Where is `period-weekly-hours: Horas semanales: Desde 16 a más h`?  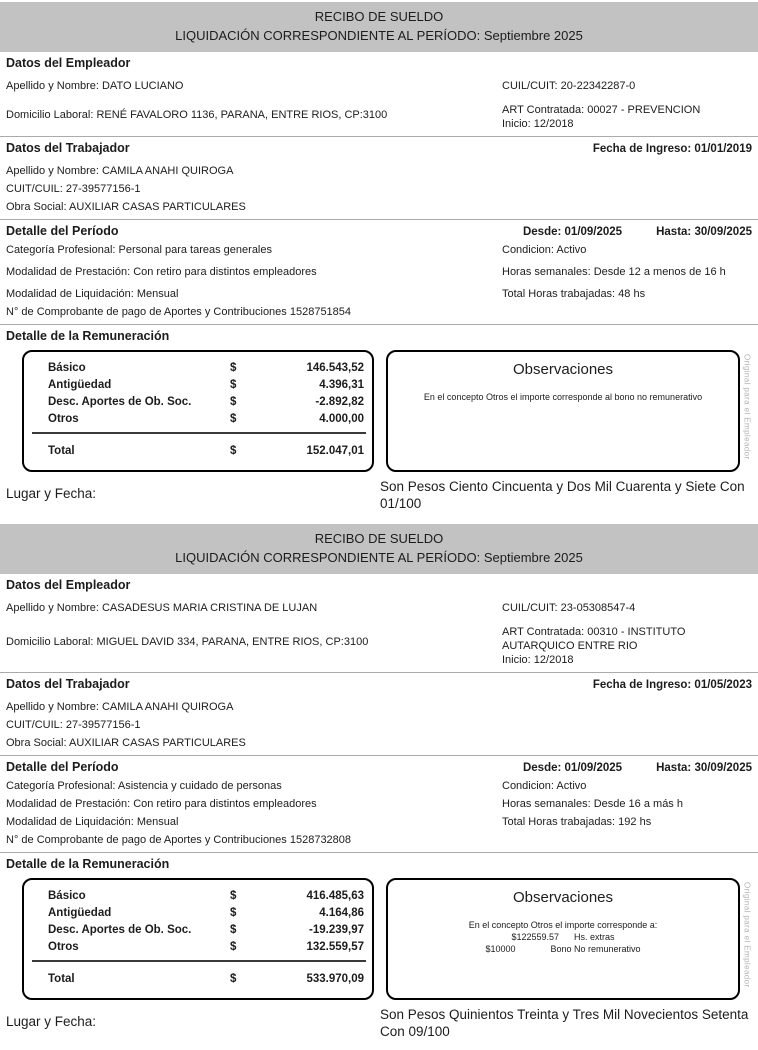 period-weekly-hours: Horas semanales: Desde 16 a más h is located at coordinates (592, 804).